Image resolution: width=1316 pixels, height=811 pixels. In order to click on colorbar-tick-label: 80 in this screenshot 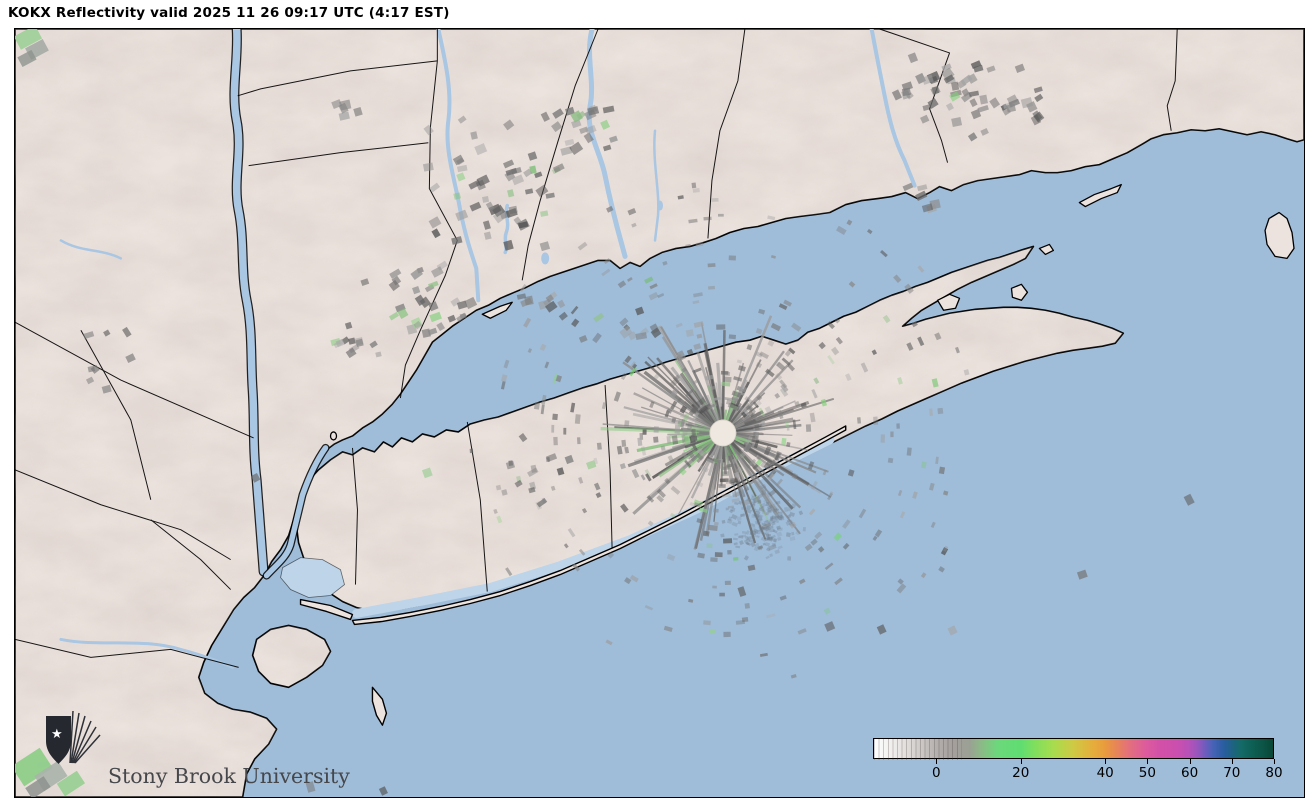, I will do `click(1274, 773)`.